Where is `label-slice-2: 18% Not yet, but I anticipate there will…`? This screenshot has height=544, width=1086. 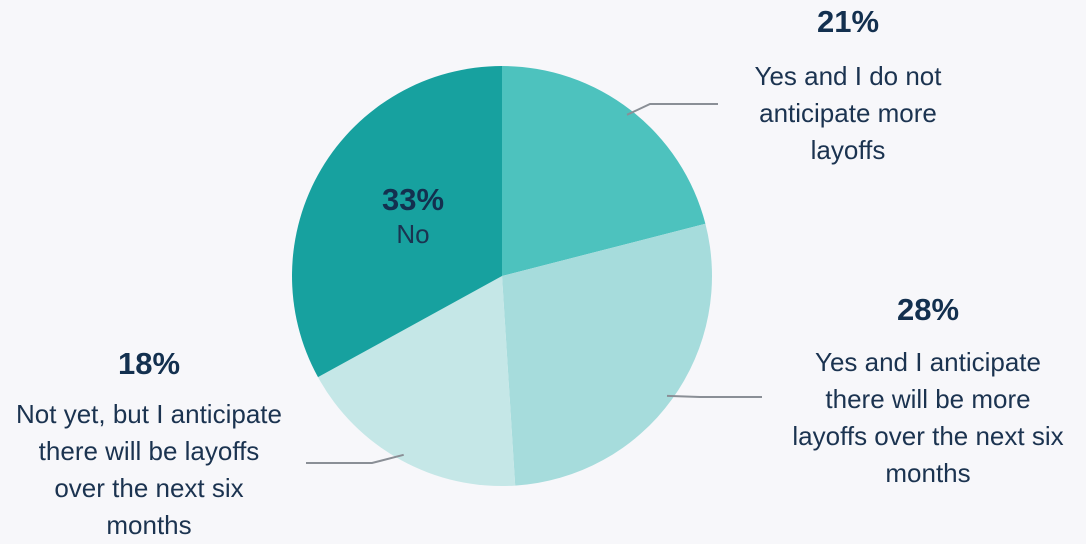 label-slice-2: 18% Not yet, but I anticipate there will… is located at coordinates (149, 445).